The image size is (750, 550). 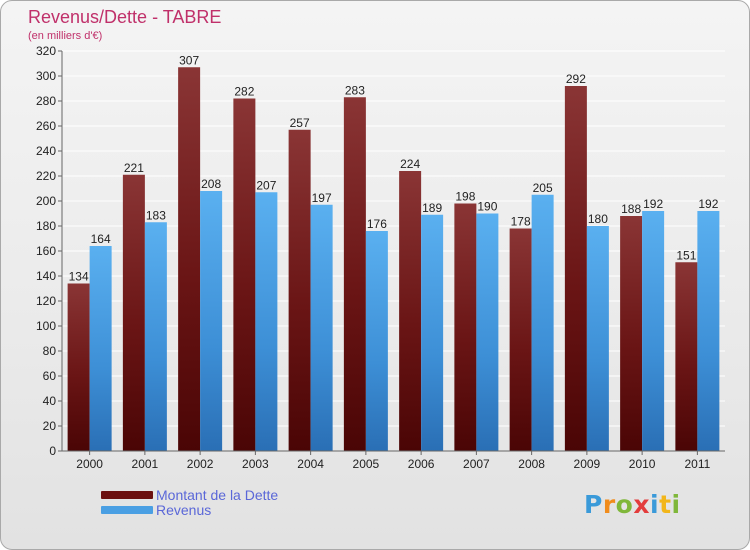 What do you see at coordinates (134, 168) in the screenshot?
I see `data-label-debt: 221` at bounding box center [134, 168].